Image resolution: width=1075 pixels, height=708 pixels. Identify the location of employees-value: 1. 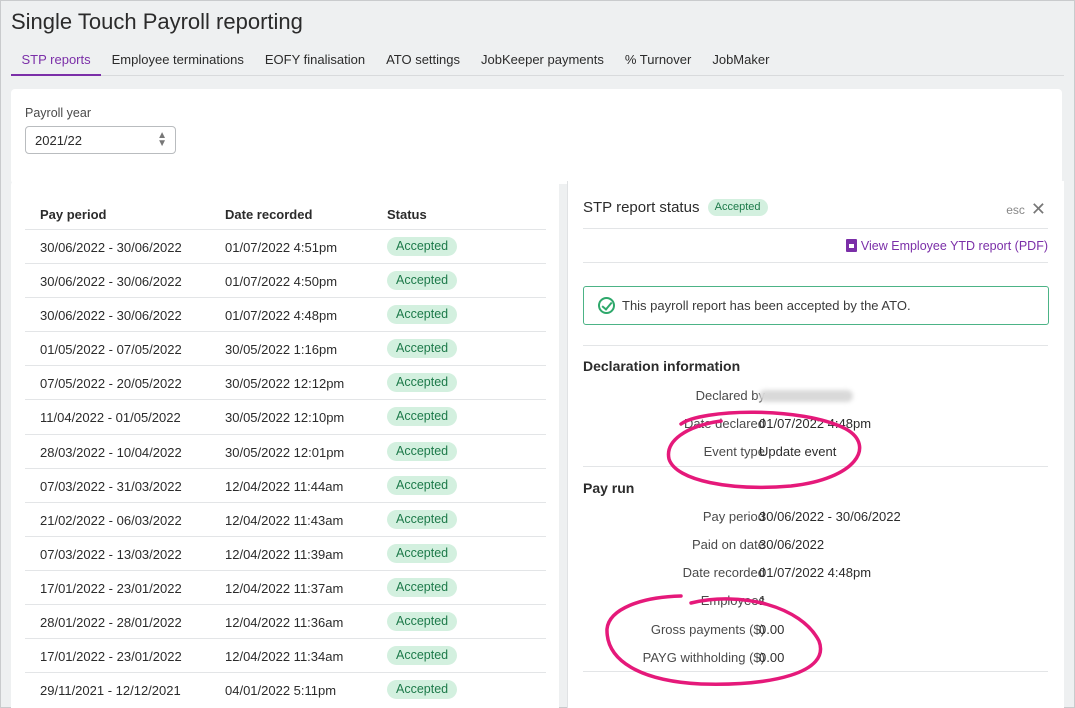
(763, 600).